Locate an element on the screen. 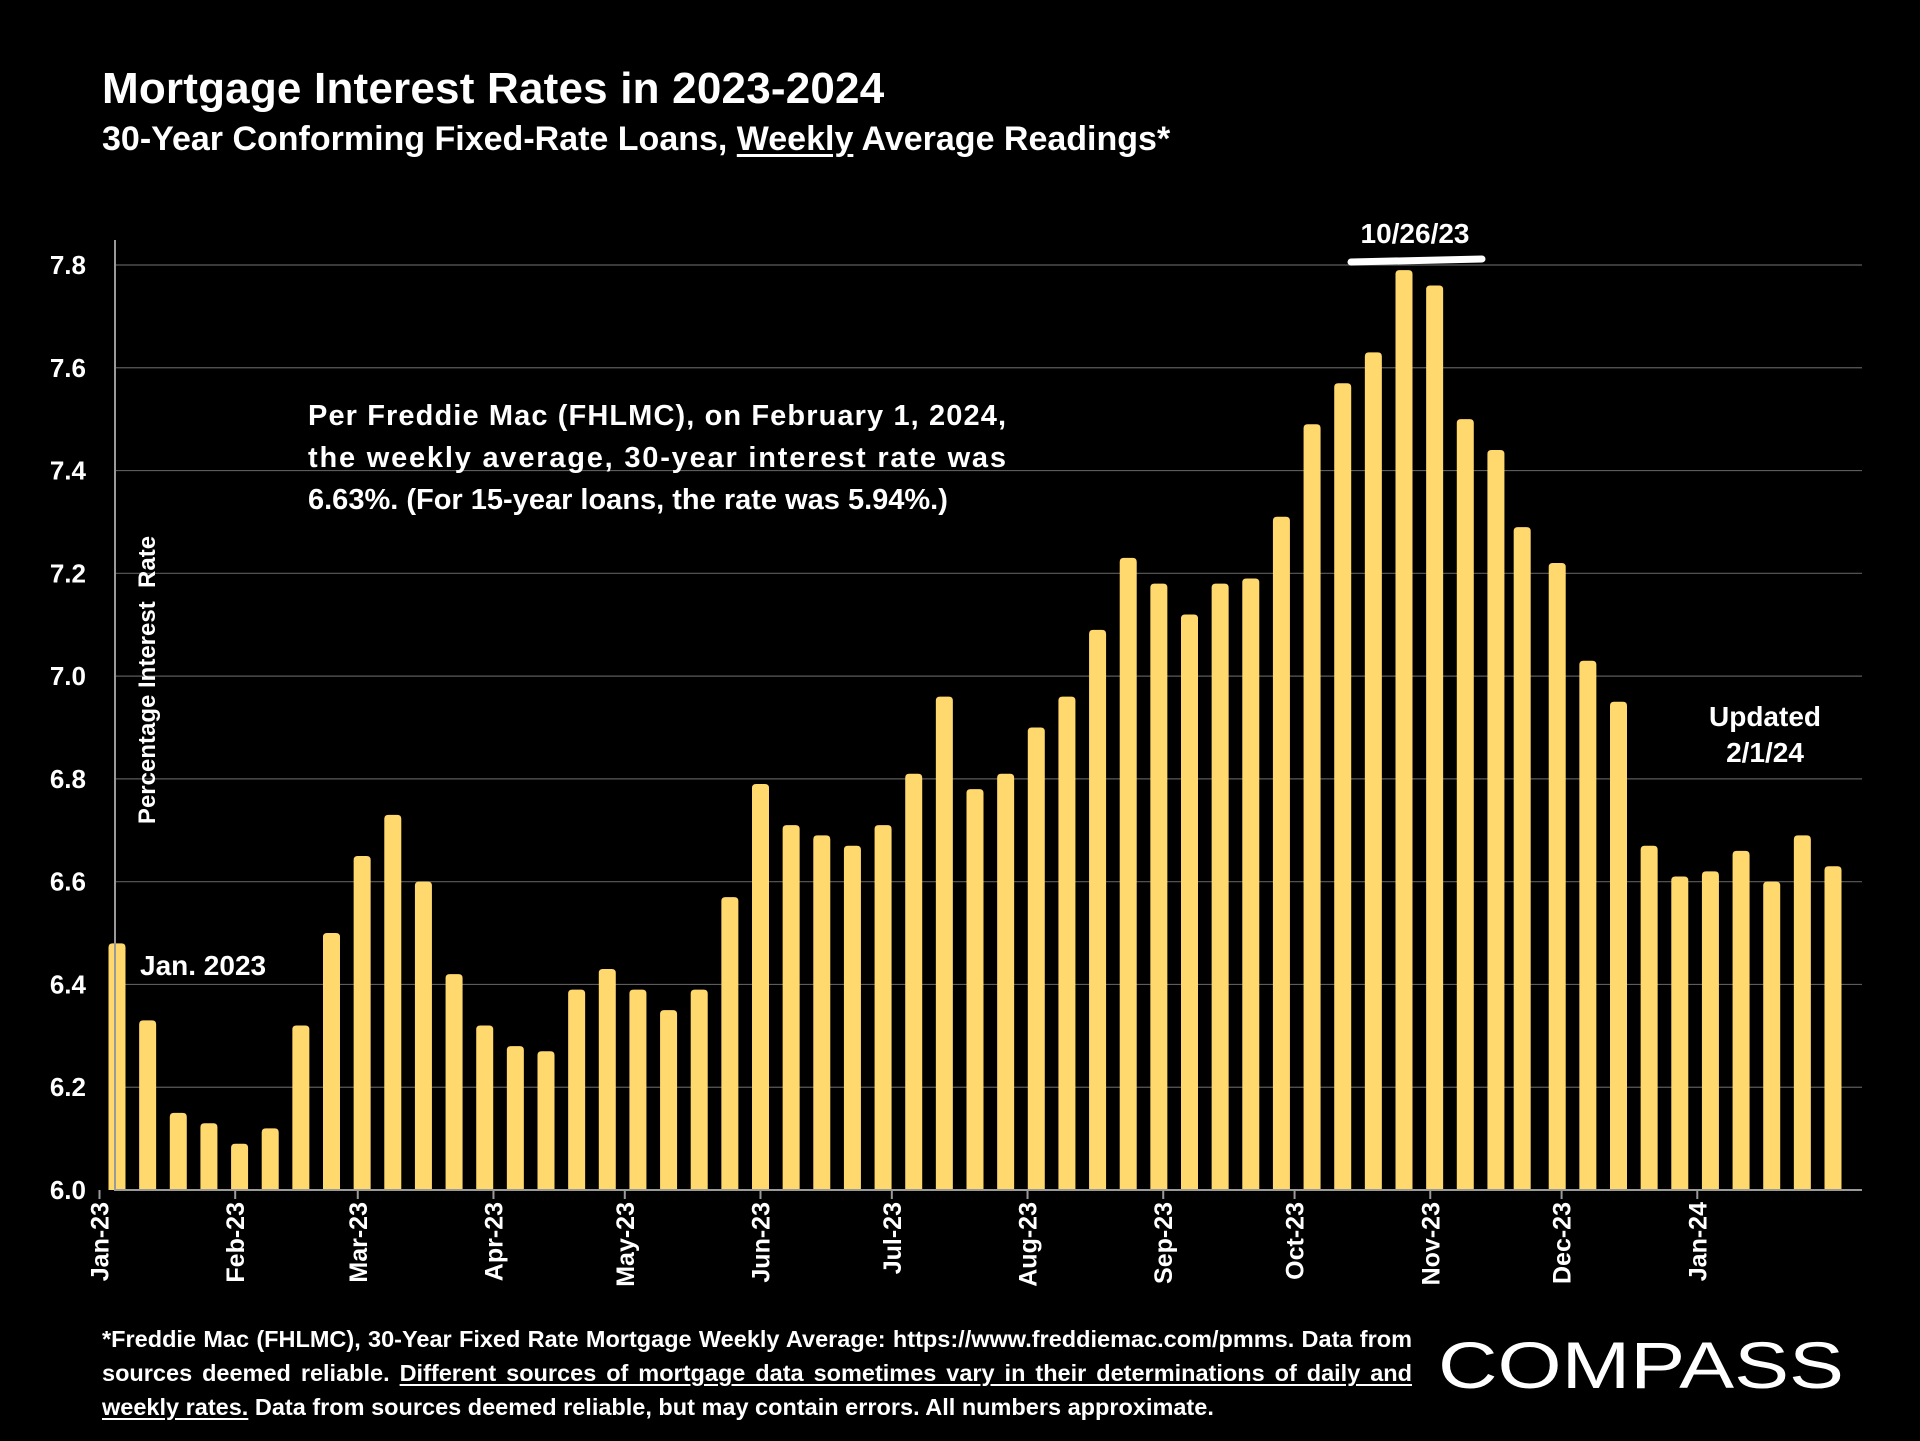  y-tick-label: 6.2 is located at coordinates (68, 1087).